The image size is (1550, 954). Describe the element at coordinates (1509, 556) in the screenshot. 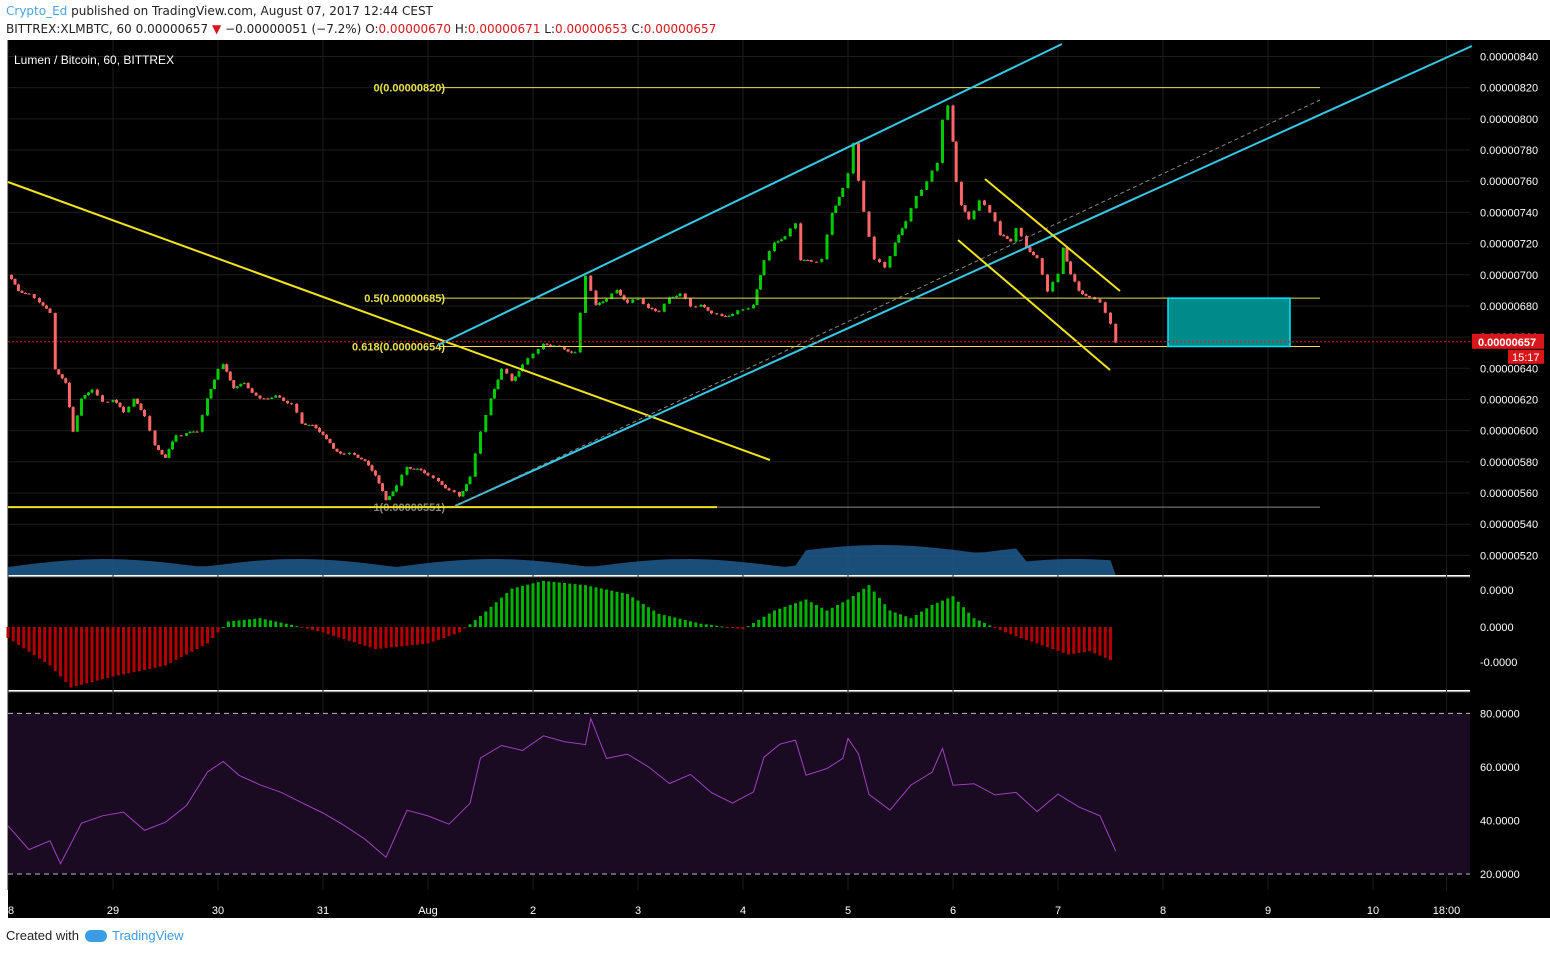

I see `y-tick-label: 0.00000520` at that location.